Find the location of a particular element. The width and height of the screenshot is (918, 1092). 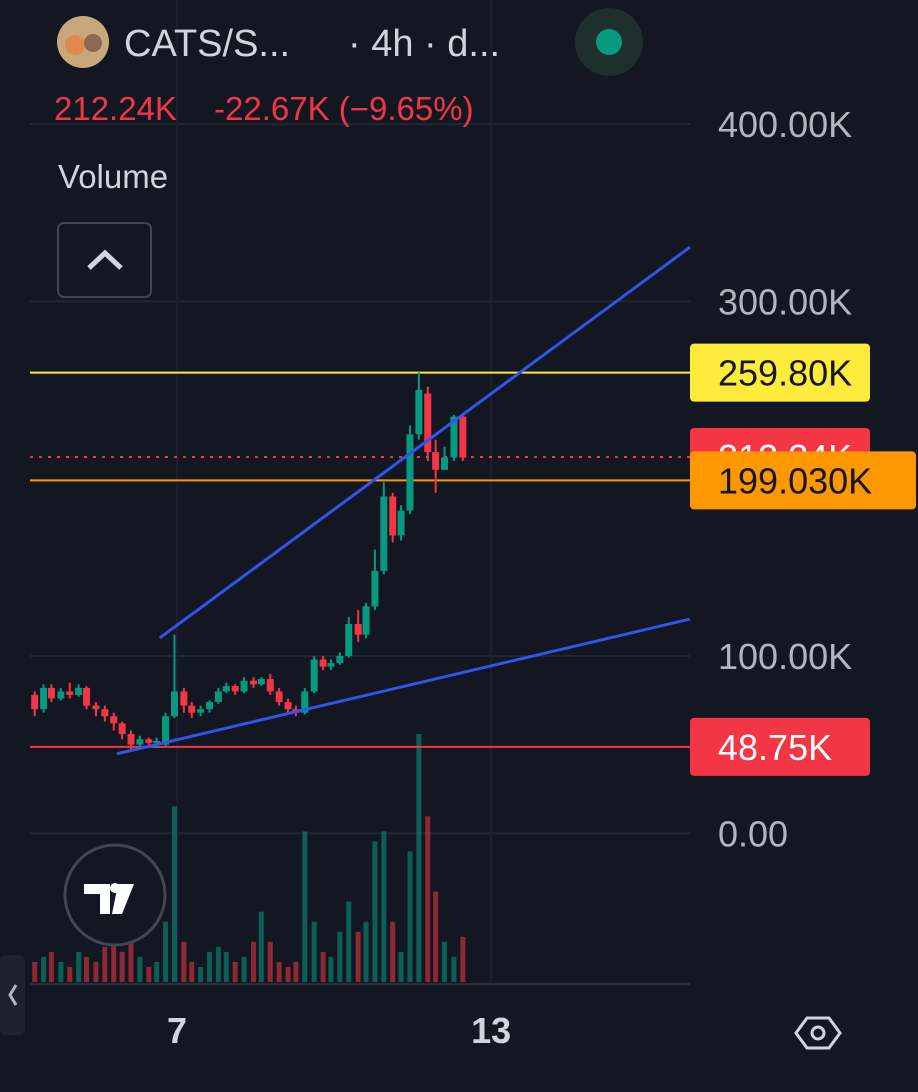

y-tick-label: 100.00K is located at coordinates (785, 656).